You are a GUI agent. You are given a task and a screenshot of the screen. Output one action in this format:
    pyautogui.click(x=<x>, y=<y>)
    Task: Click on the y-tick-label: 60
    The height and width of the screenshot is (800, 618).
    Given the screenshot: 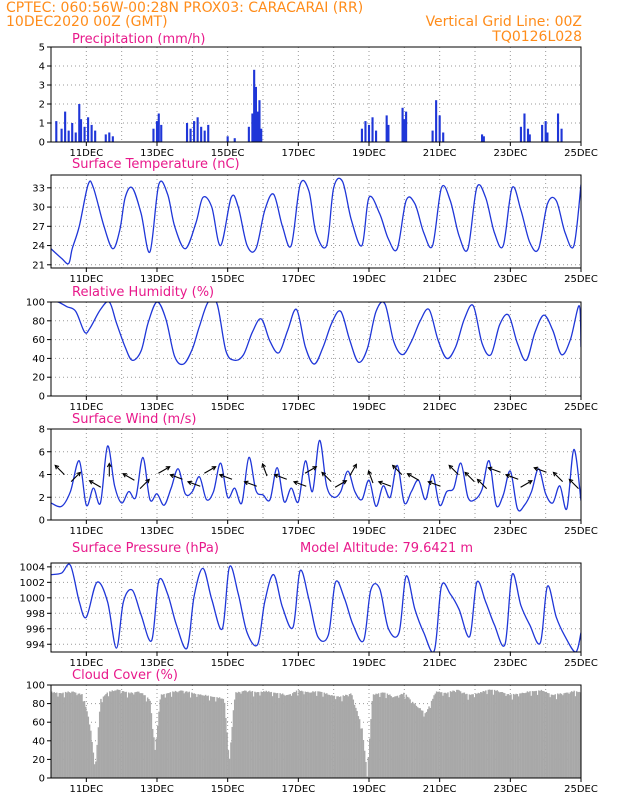 What is the action you would take?
    pyautogui.click(x=38, y=340)
    